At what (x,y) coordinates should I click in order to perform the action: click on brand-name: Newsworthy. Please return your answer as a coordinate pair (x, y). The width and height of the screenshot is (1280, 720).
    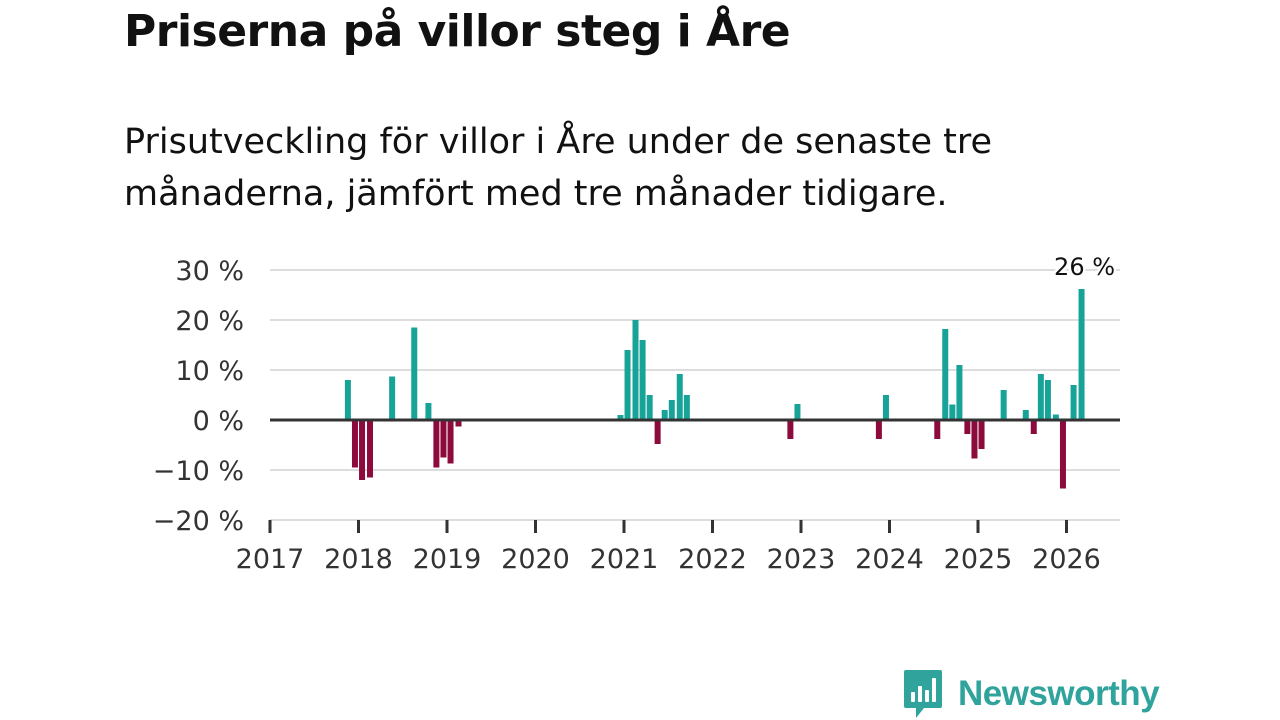
    Looking at the image, I should click on (1059, 693).